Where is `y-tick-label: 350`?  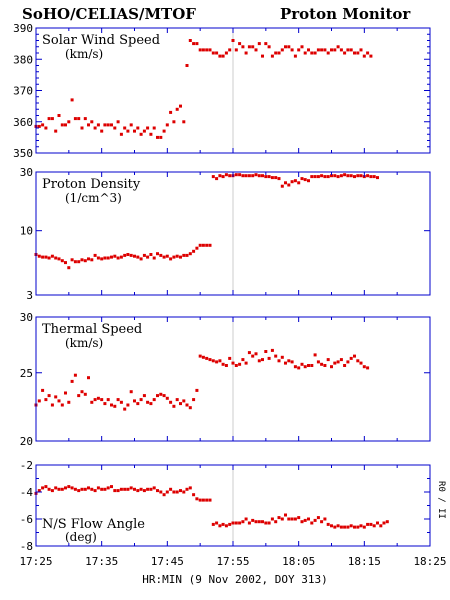 y-tick-label: 350 is located at coordinates (23, 153).